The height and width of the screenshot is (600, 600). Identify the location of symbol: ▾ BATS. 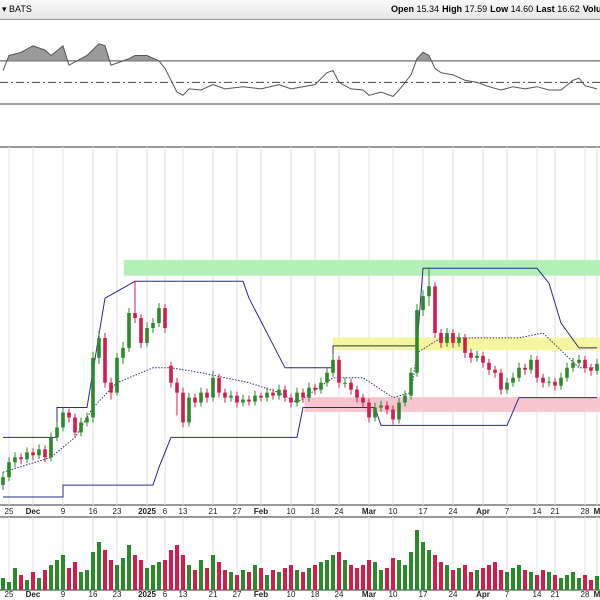
(17, 9).